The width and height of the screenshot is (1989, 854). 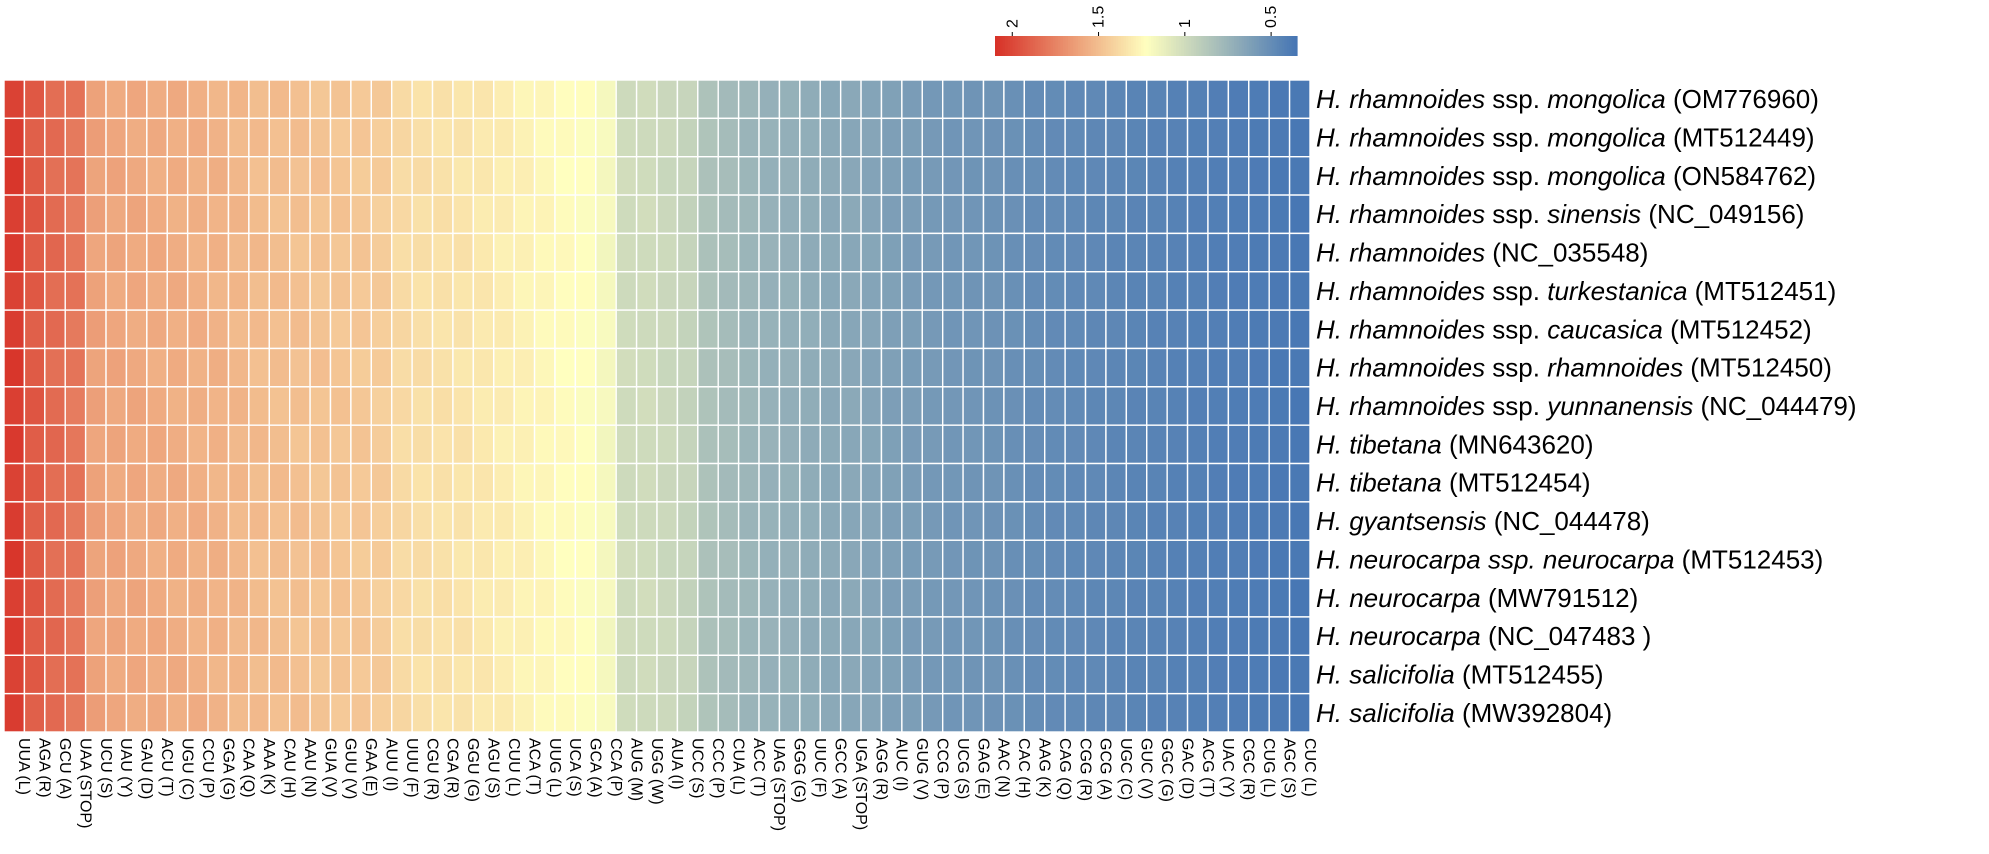 I want to click on column-label: CCG (P), so click(x=941, y=768).